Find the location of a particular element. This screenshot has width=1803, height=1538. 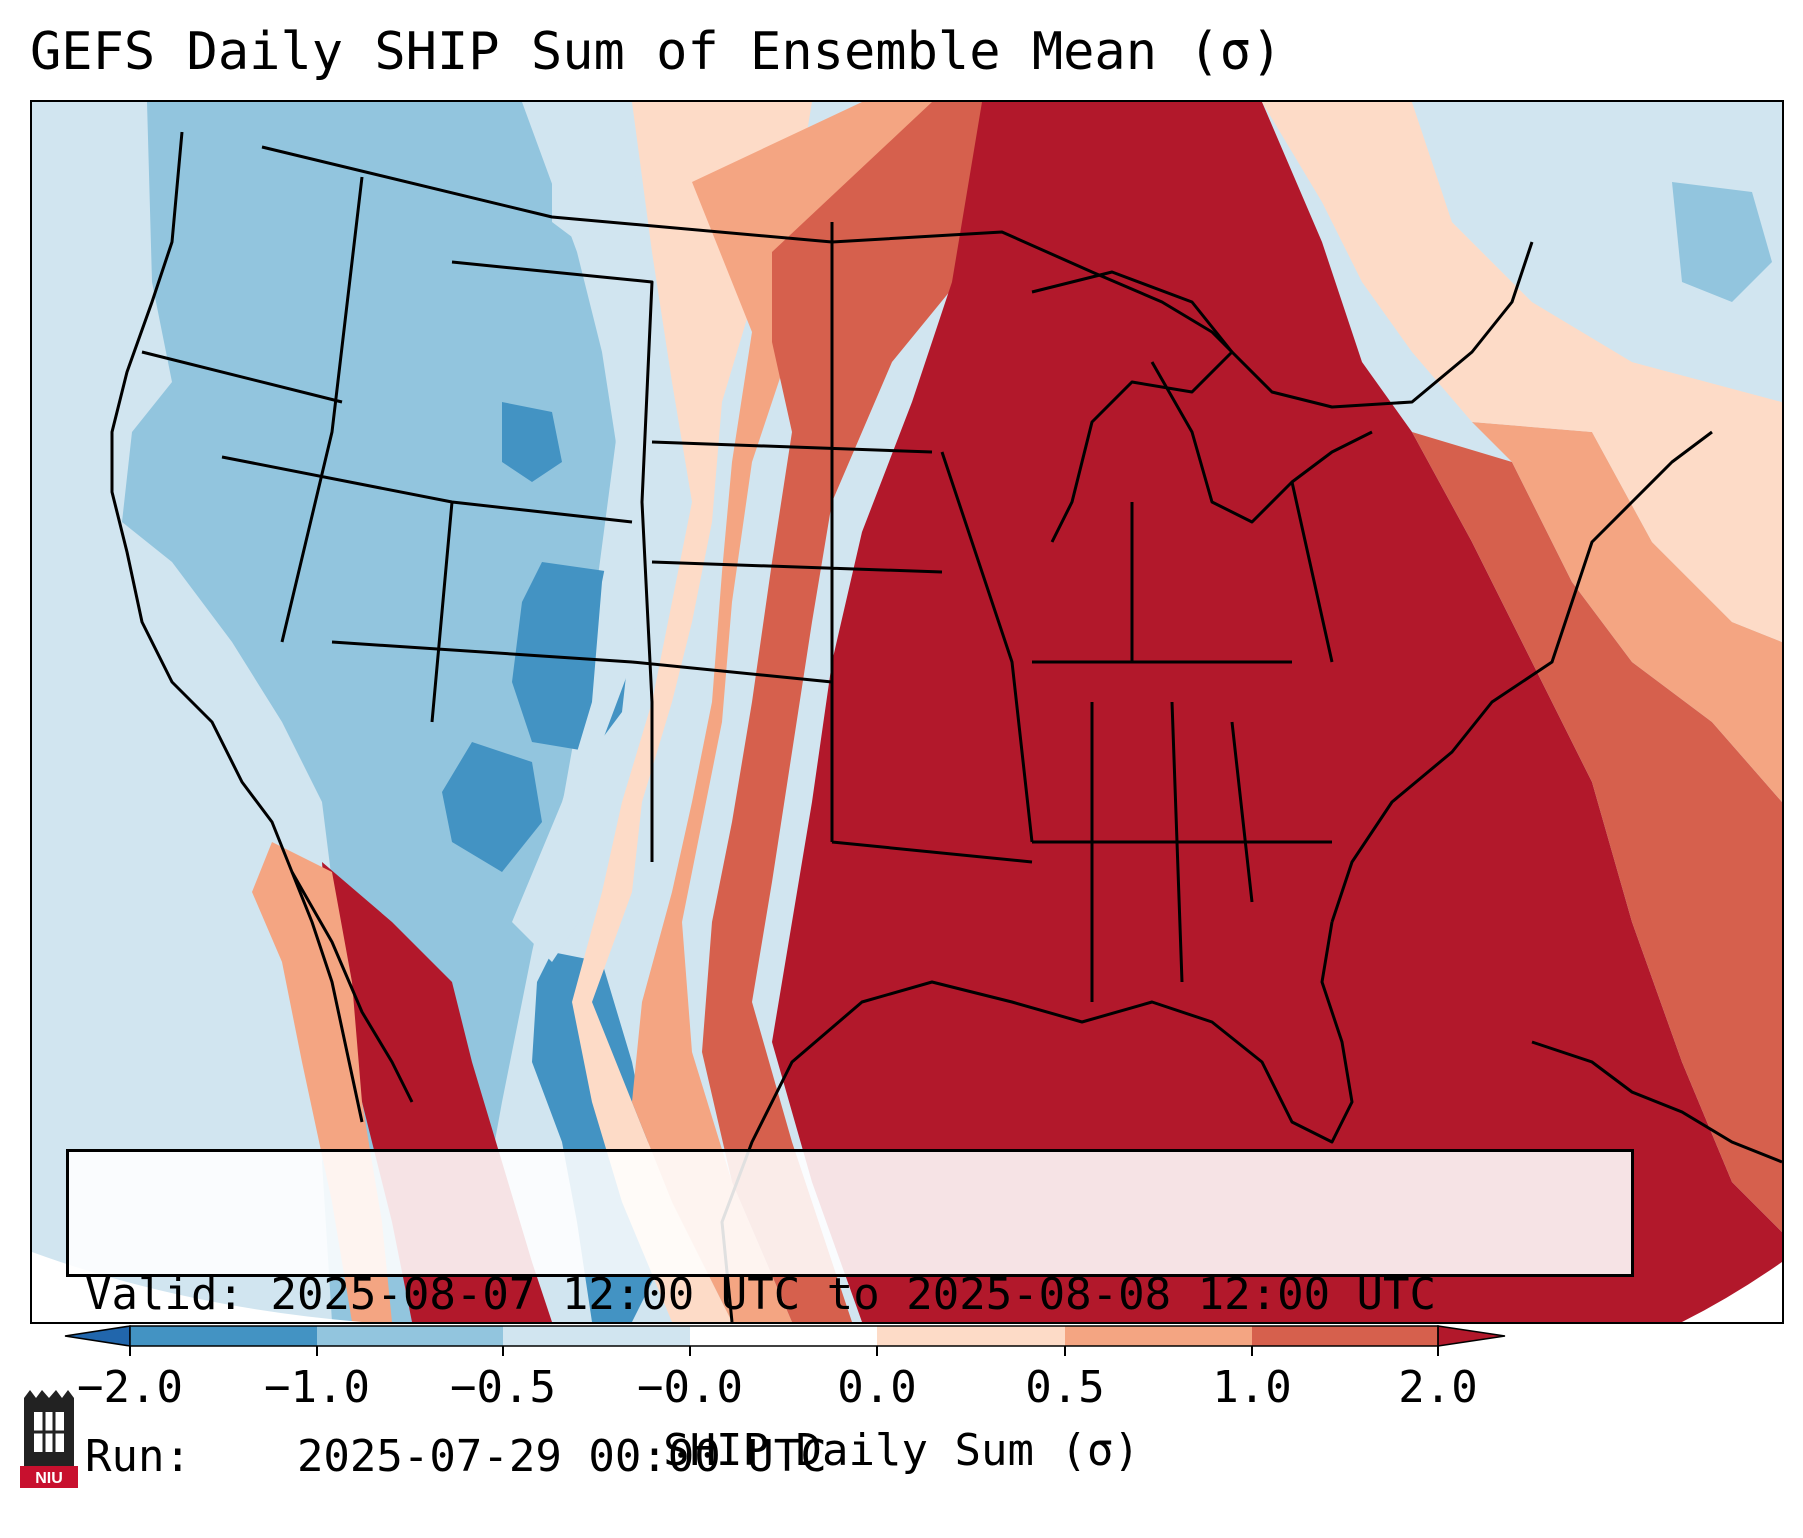

colorbar-tick-label: −2.0 is located at coordinates (130, 1387).